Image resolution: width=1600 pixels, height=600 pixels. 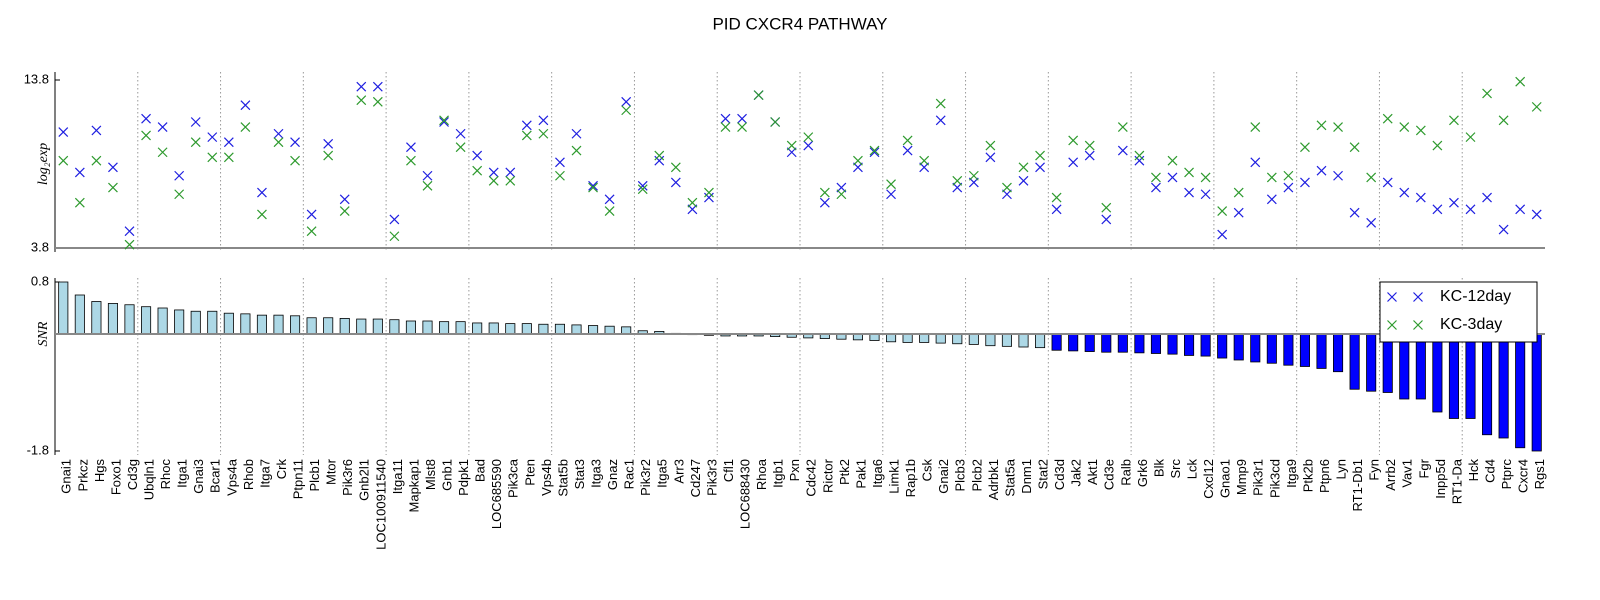 I want to click on x-tick-label: Cd247, so click(x=695, y=478).